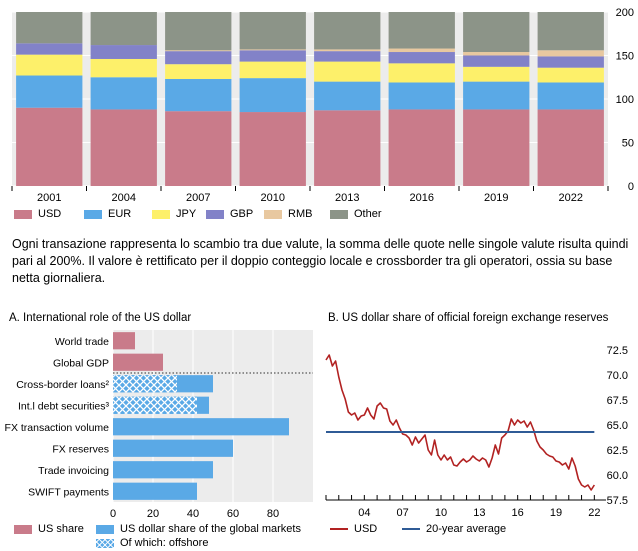 This screenshot has width=638, height=551. I want to click on legend-item-of-which-offshore: Of which: offshore, so click(152, 543).